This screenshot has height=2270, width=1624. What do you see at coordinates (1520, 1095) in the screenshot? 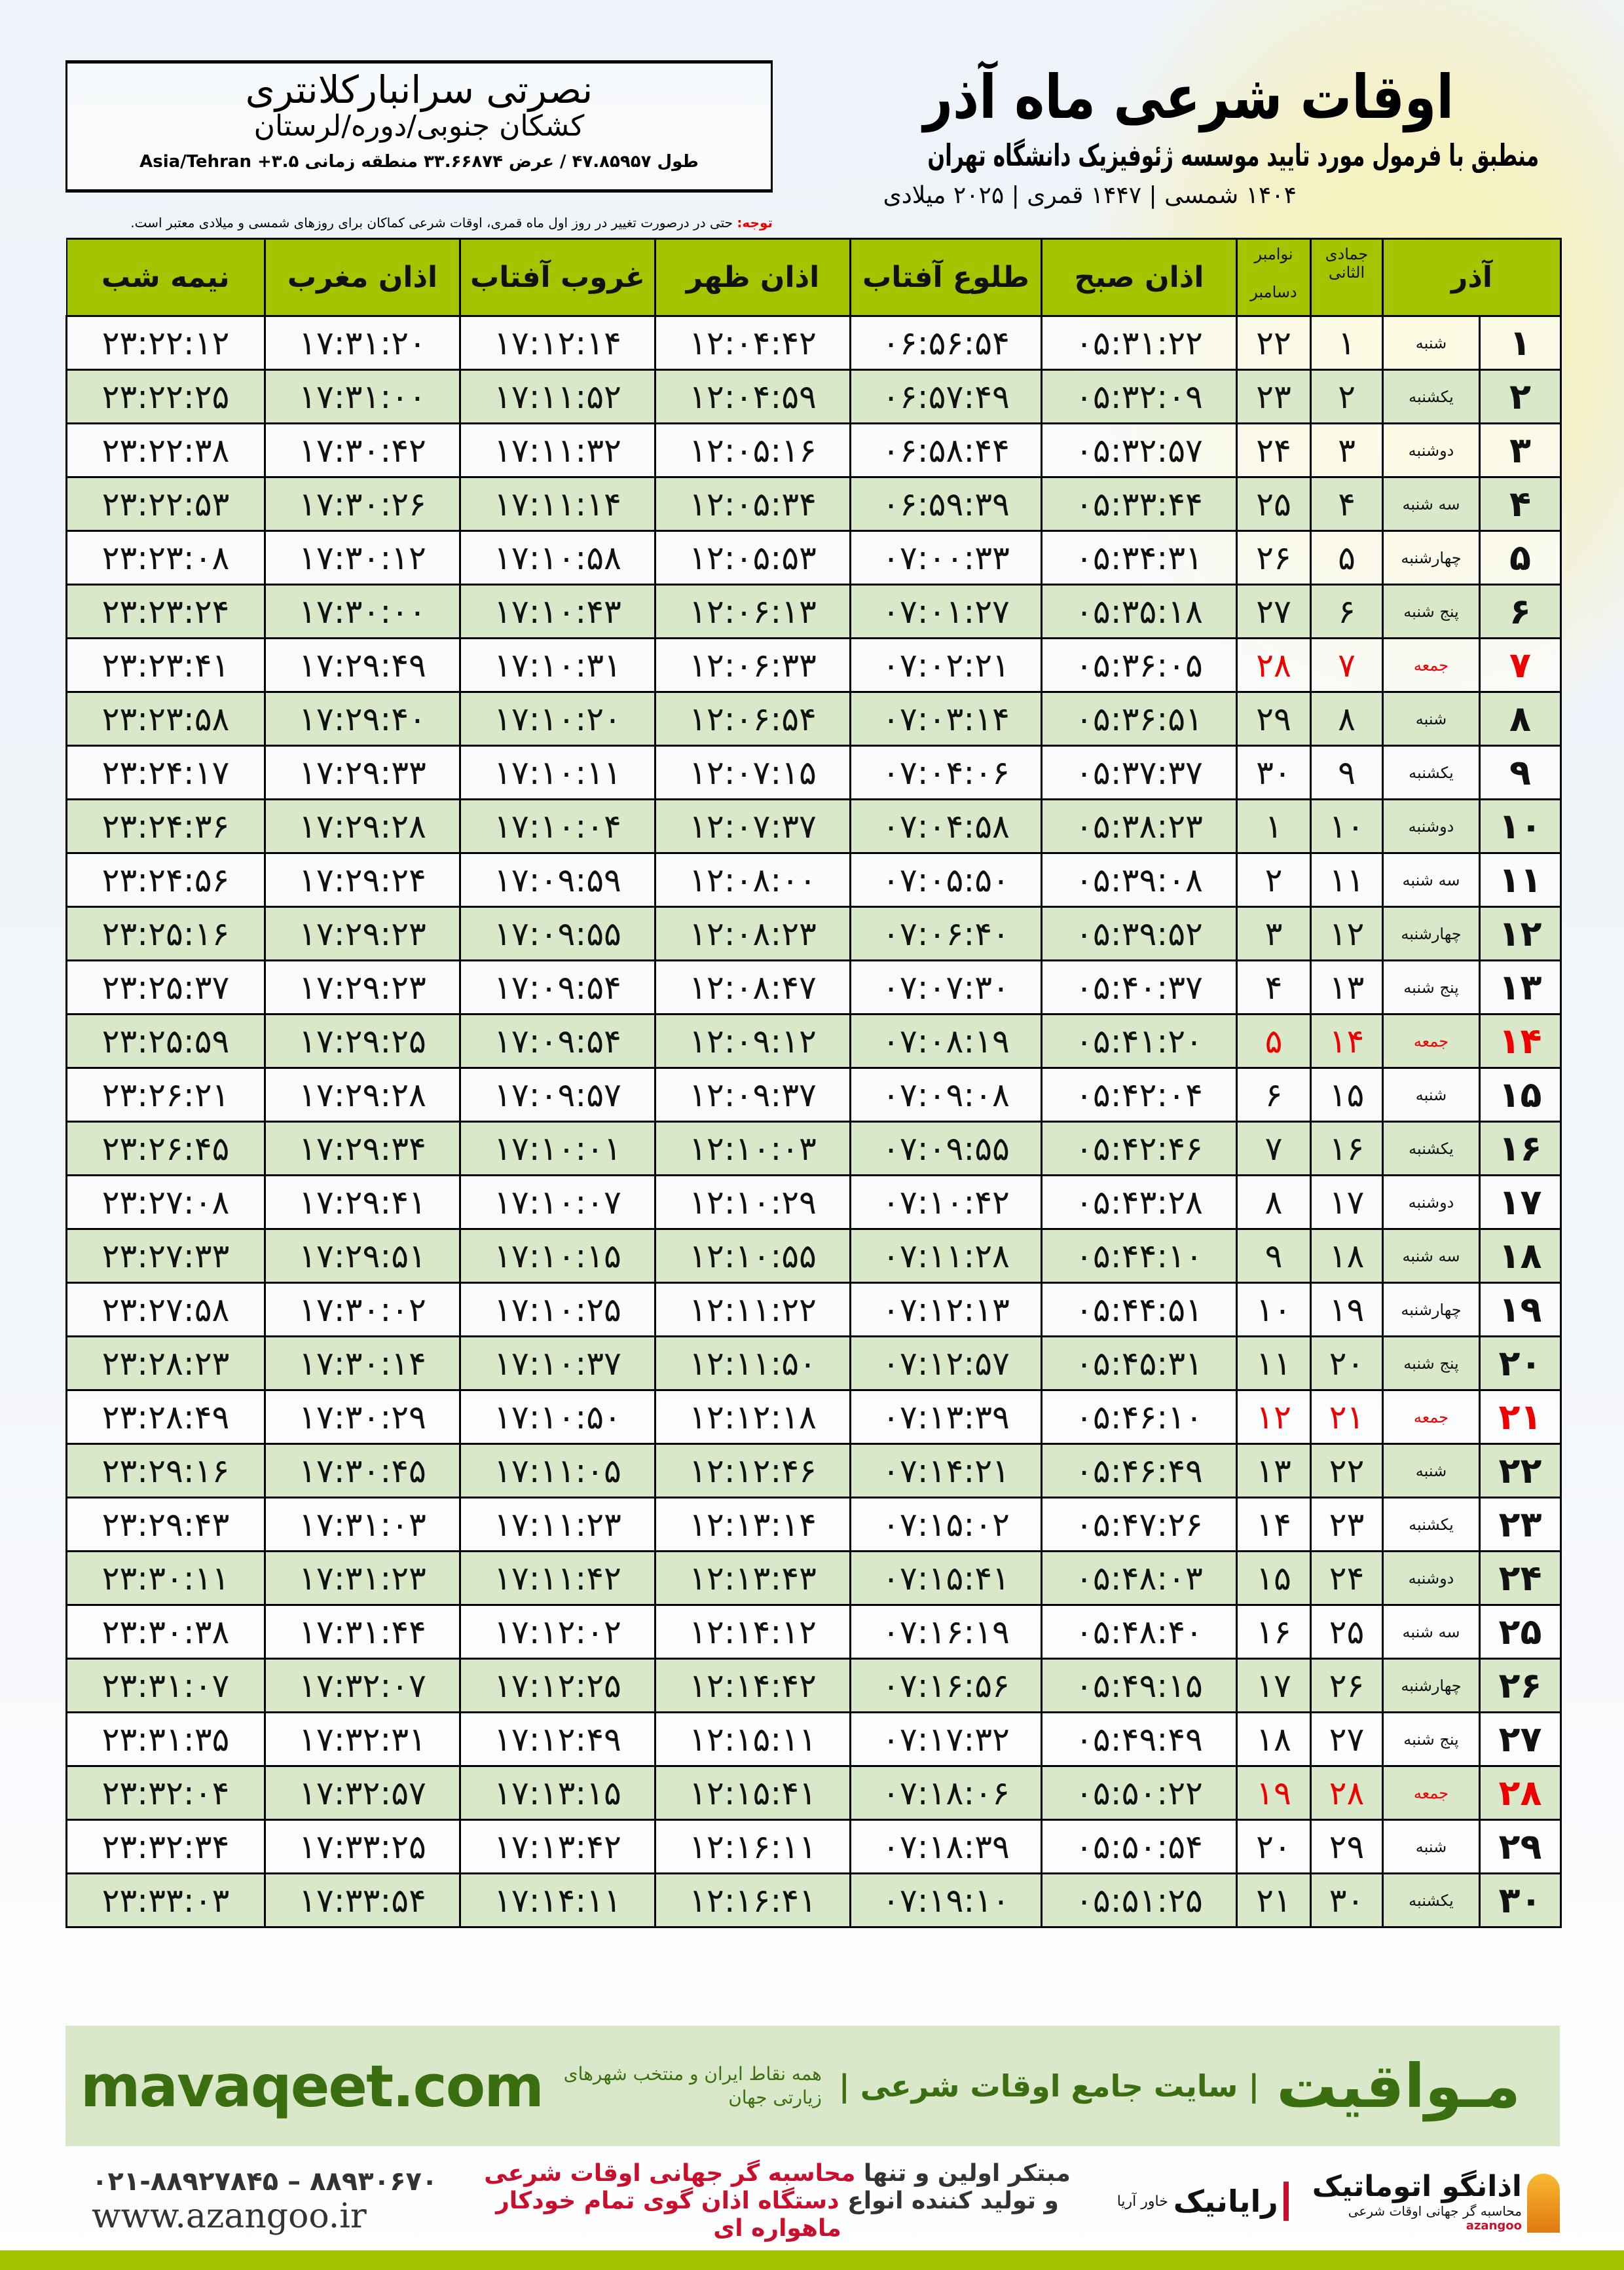
I see `cell-day: ۱۵` at bounding box center [1520, 1095].